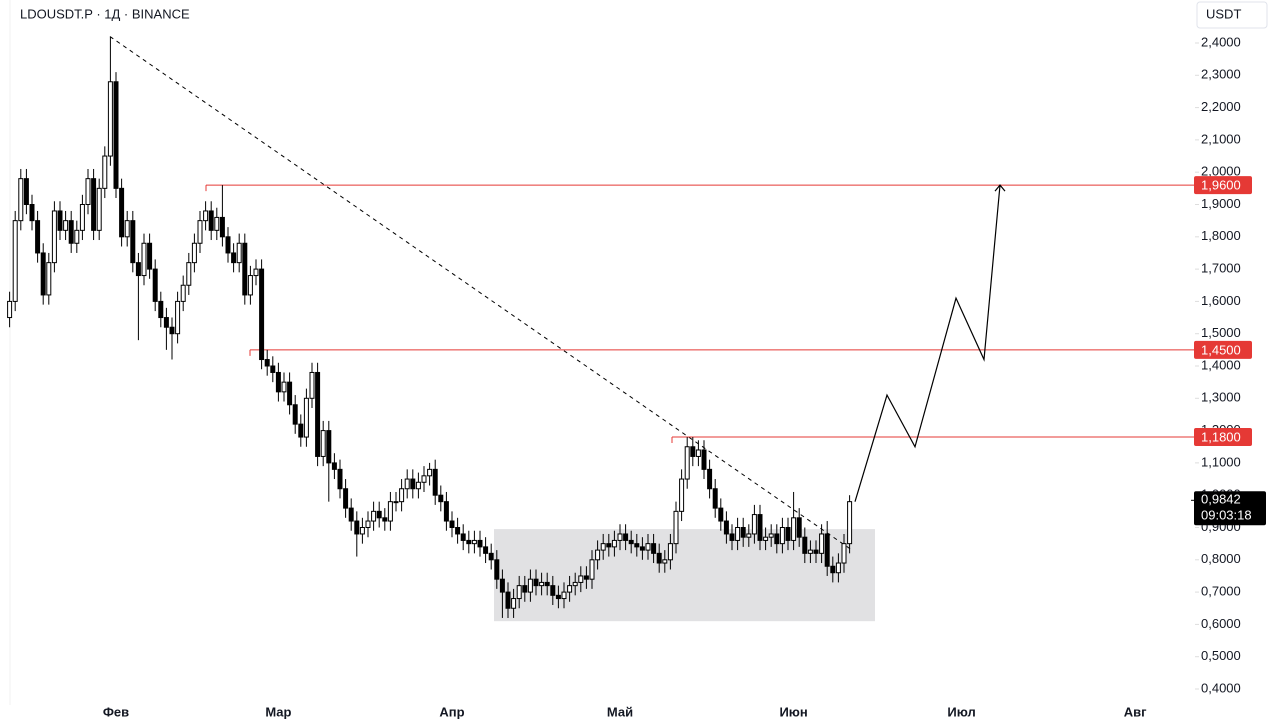 The width and height of the screenshot is (1280, 725). I want to click on x-tick-label: Фев, so click(116, 711).